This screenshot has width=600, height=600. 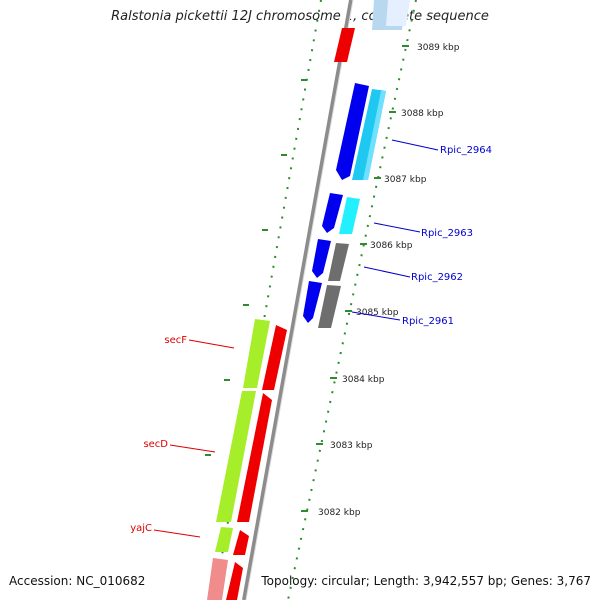 I want to click on gene-label-rpic-2964: Rpic_2964, so click(x=466, y=150).